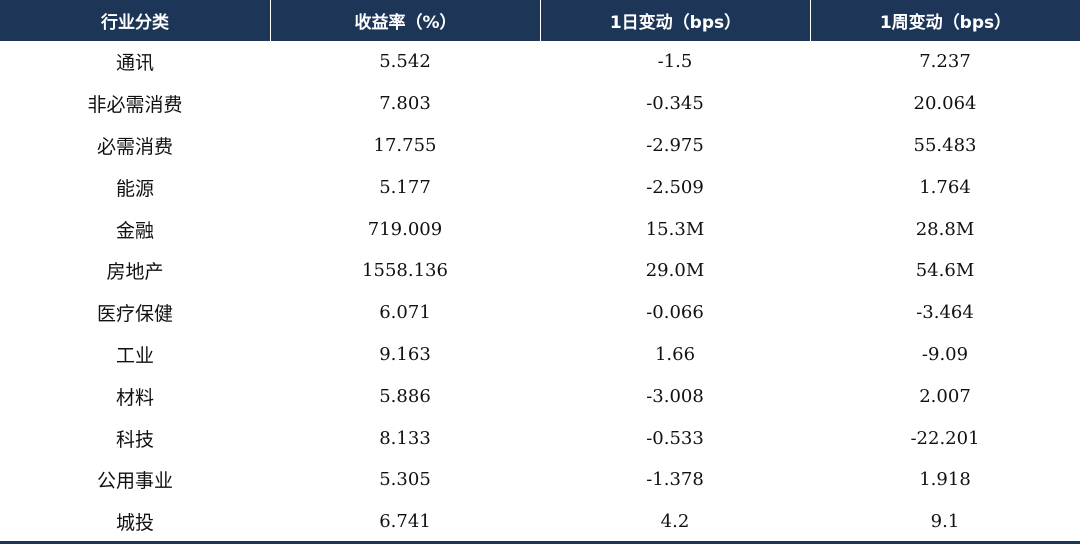 This screenshot has width=1080, height=544. What do you see at coordinates (540, 229) in the screenshot?
I see `table-row: 金融 719.009 15.3M 28.8M` at bounding box center [540, 229].